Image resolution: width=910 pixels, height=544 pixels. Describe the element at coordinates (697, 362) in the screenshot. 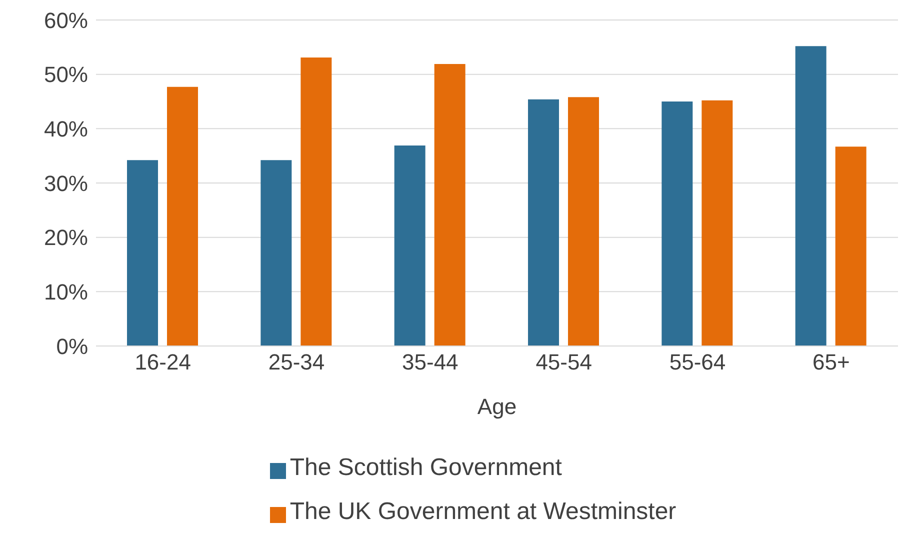

I see `x-tick-label: 55-64` at that location.